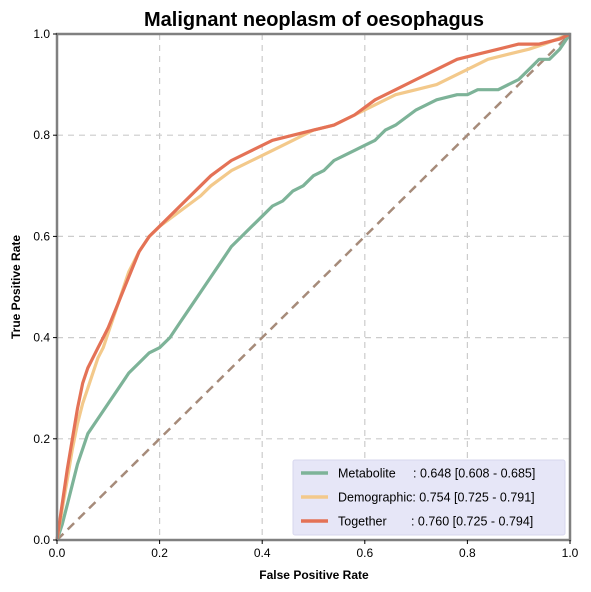  What do you see at coordinates (41, 540) in the screenshot?
I see `y-tick-label: 0.0` at bounding box center [41, 540].